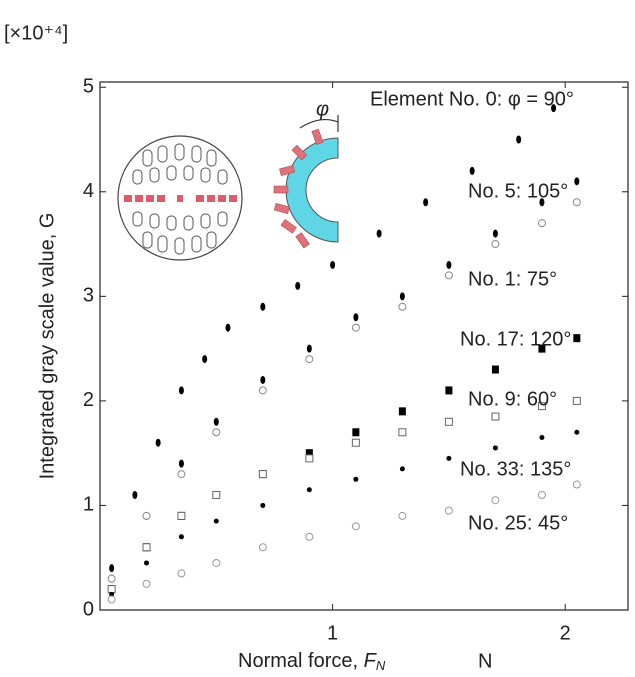  Describe the element at coordinates (88, 400) in the screenshot. I see `y-tick-label: 2` at that location.